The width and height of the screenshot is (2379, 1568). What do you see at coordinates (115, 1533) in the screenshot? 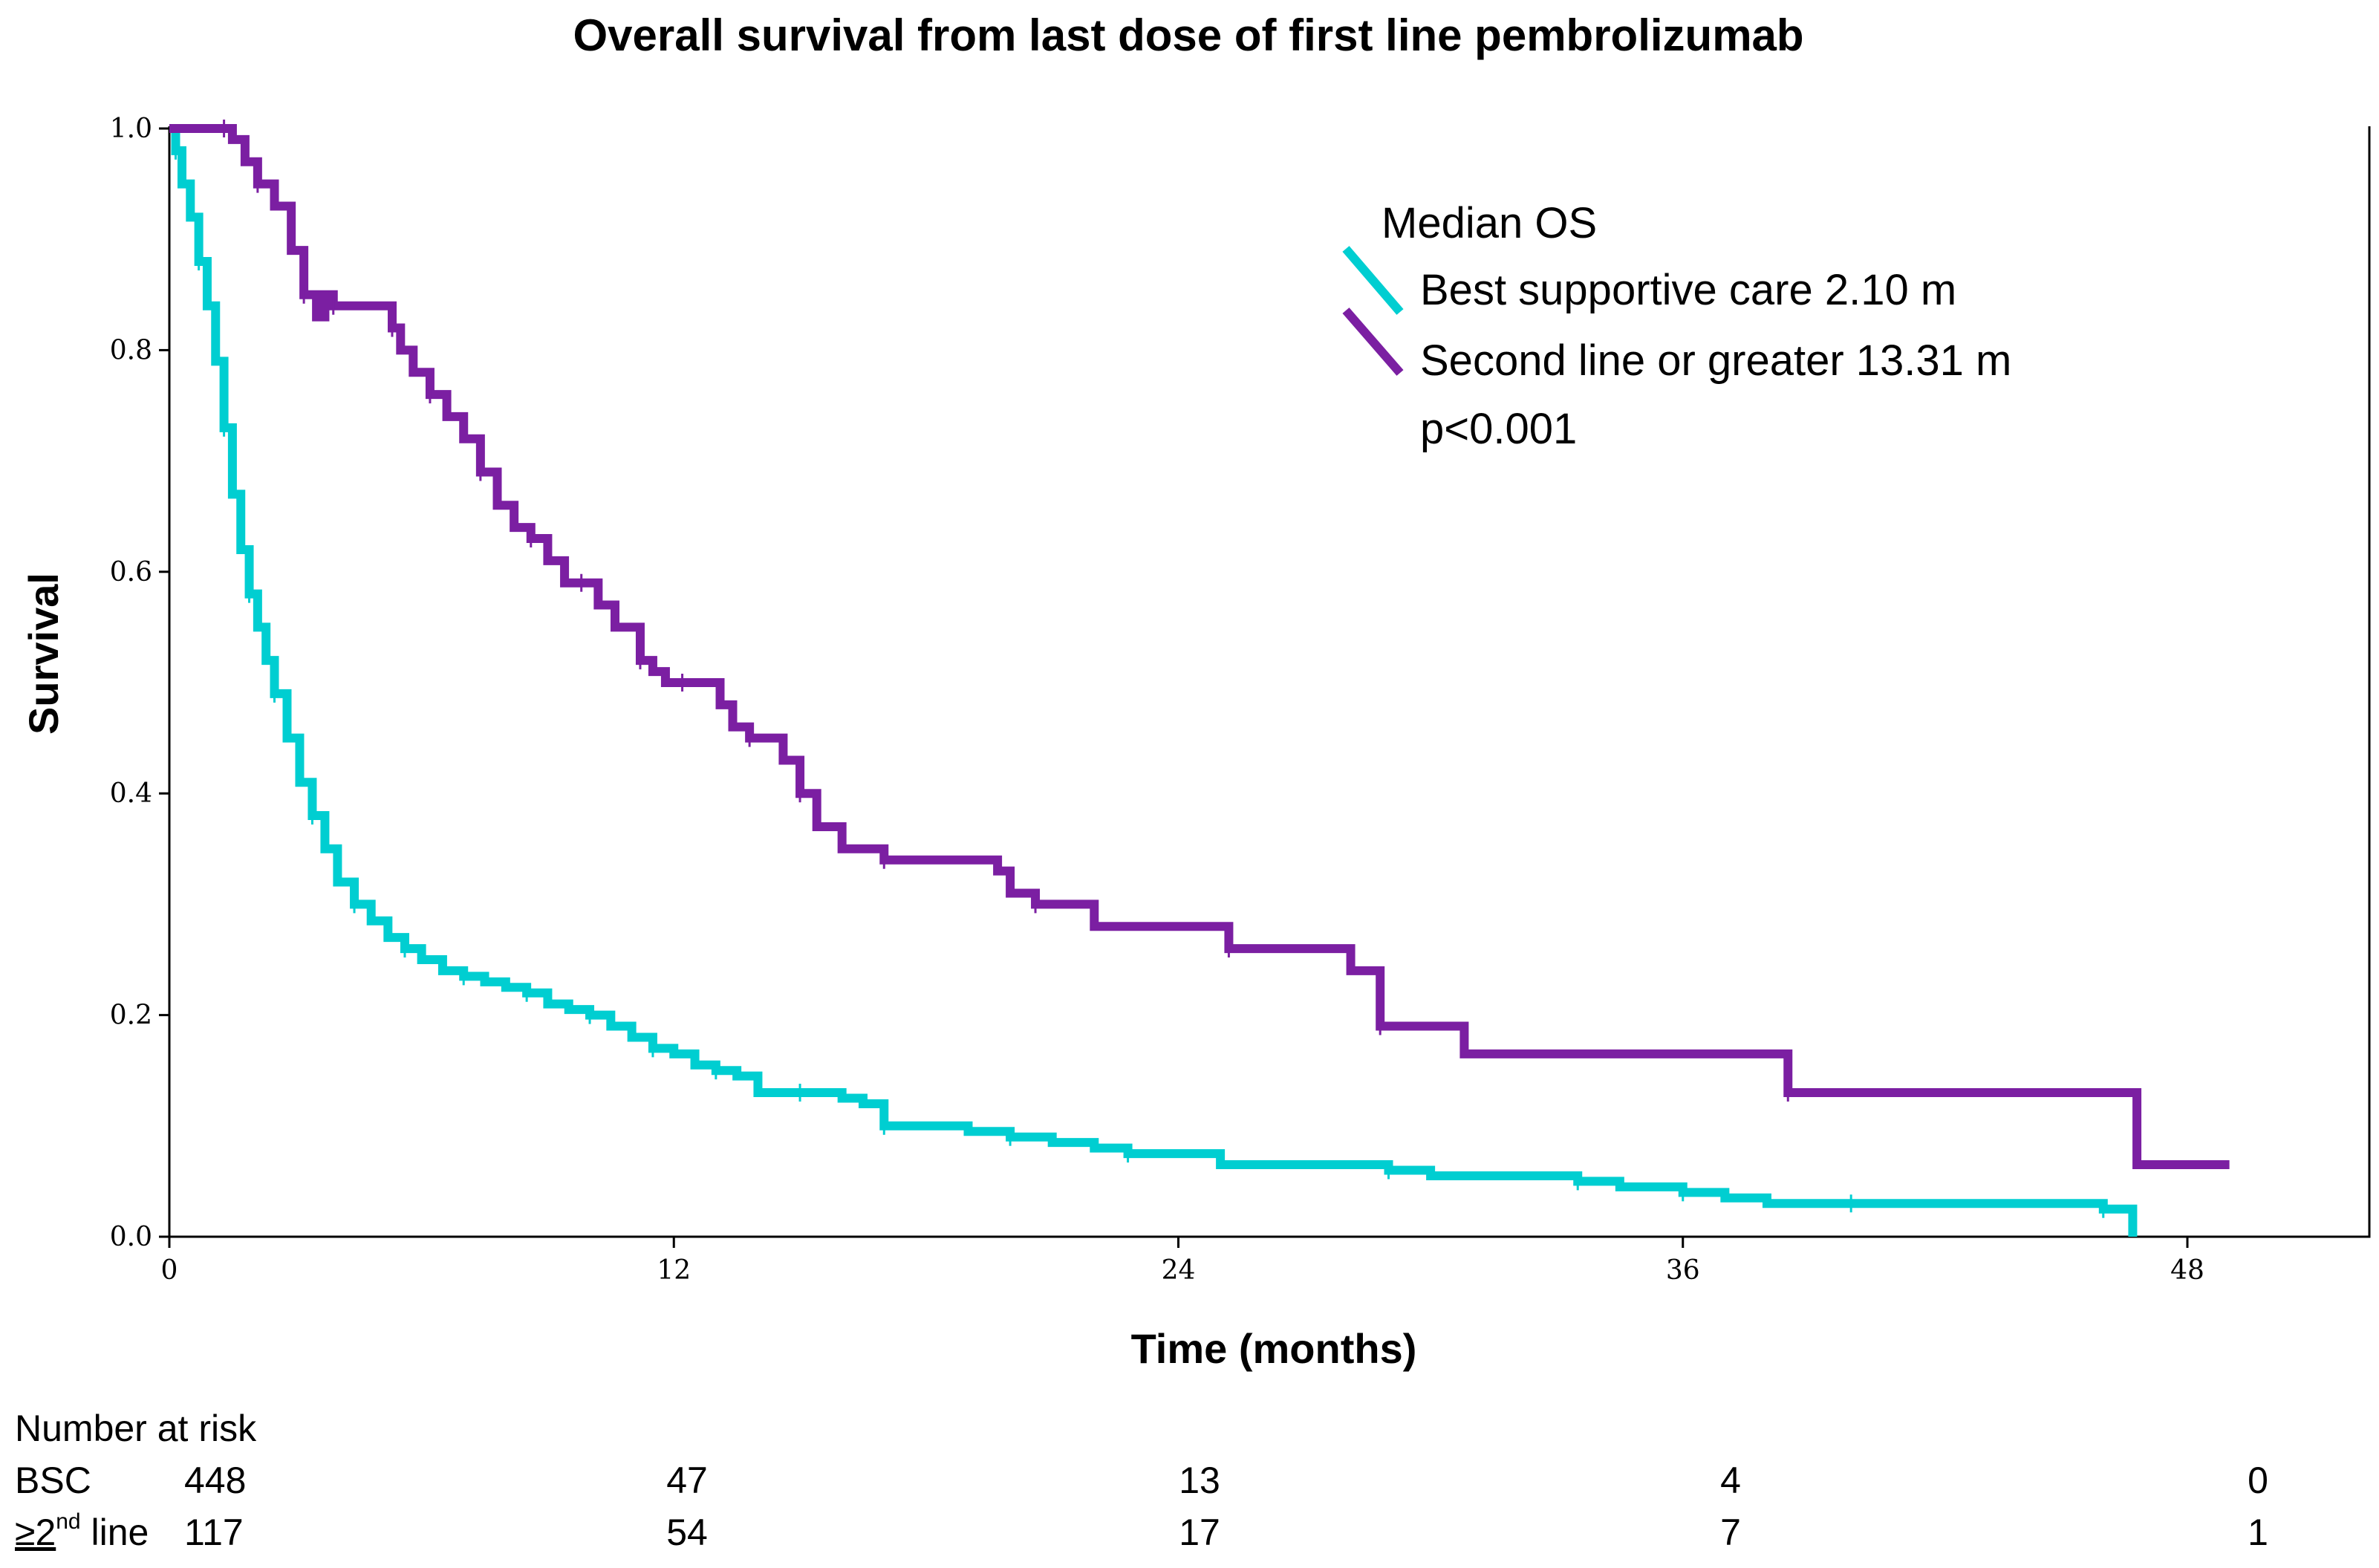
I see `risk-row-label-suffix: line` at bounding box center [115, 1533].